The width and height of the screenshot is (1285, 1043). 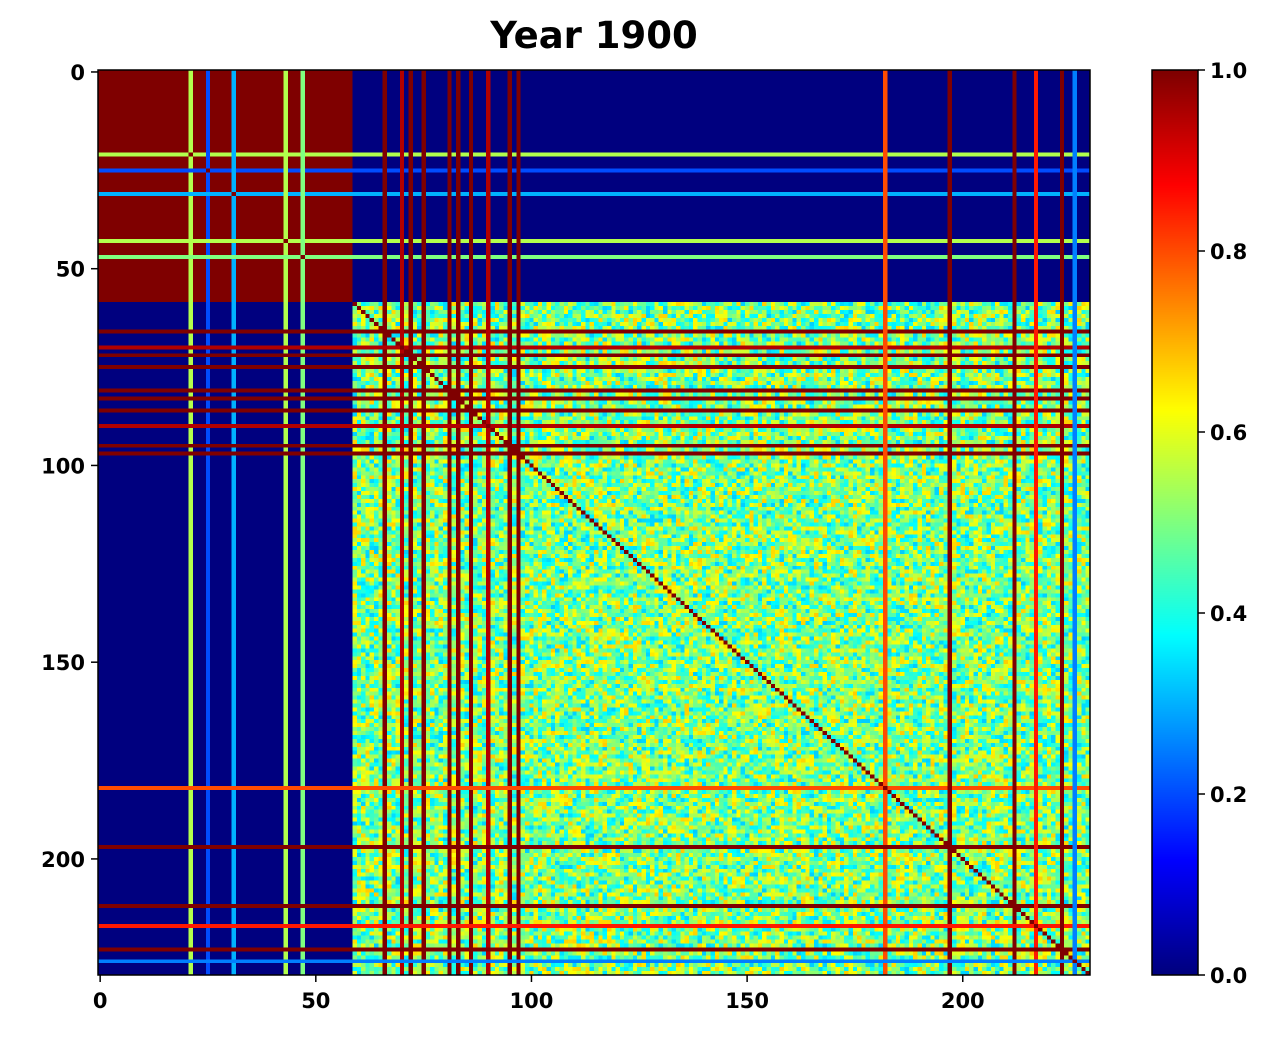 What do you see at coordinates (1228, 71) in the screenshot?
I see `colorbar-tick-label: 1.0` at bounding box center [1228, 71].